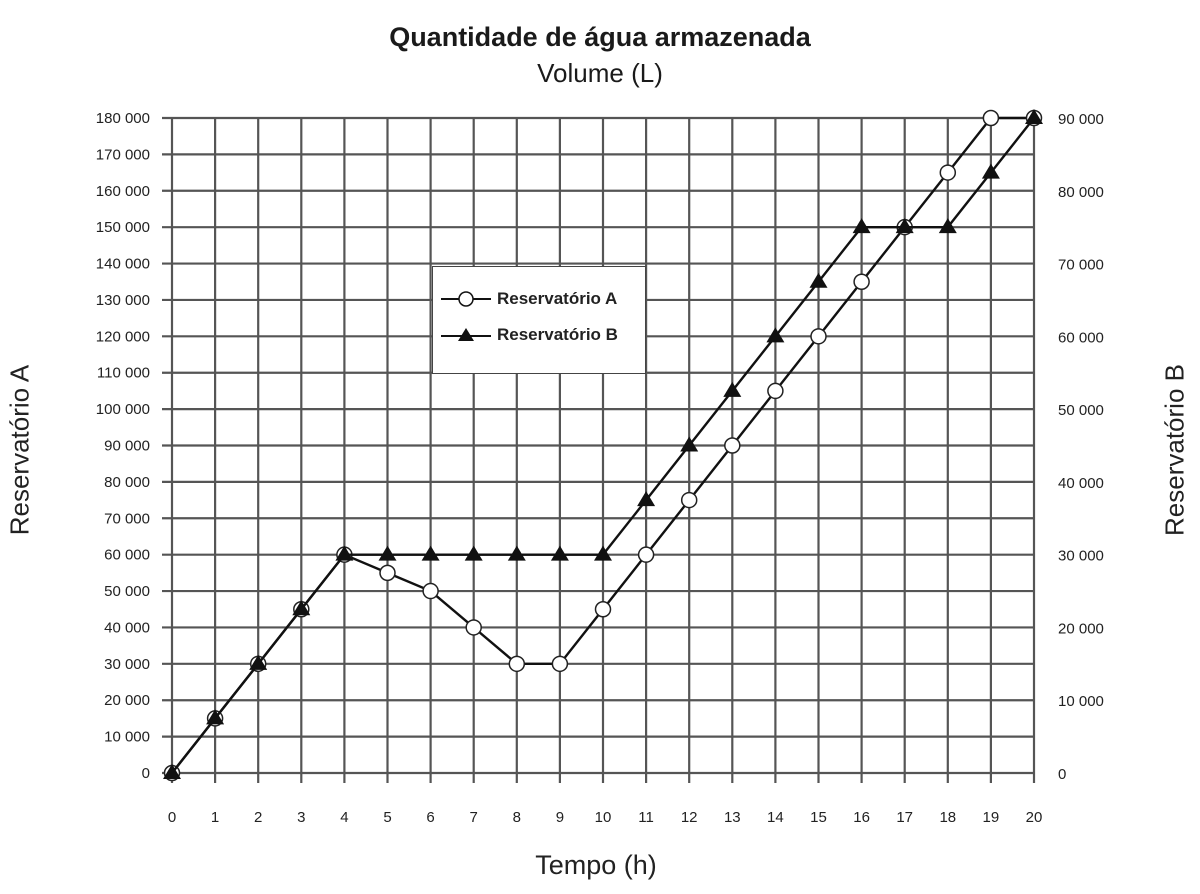  Describe the element at coordinates (603, 817) in the screenshot. I see `x-tick: 10` at that location.